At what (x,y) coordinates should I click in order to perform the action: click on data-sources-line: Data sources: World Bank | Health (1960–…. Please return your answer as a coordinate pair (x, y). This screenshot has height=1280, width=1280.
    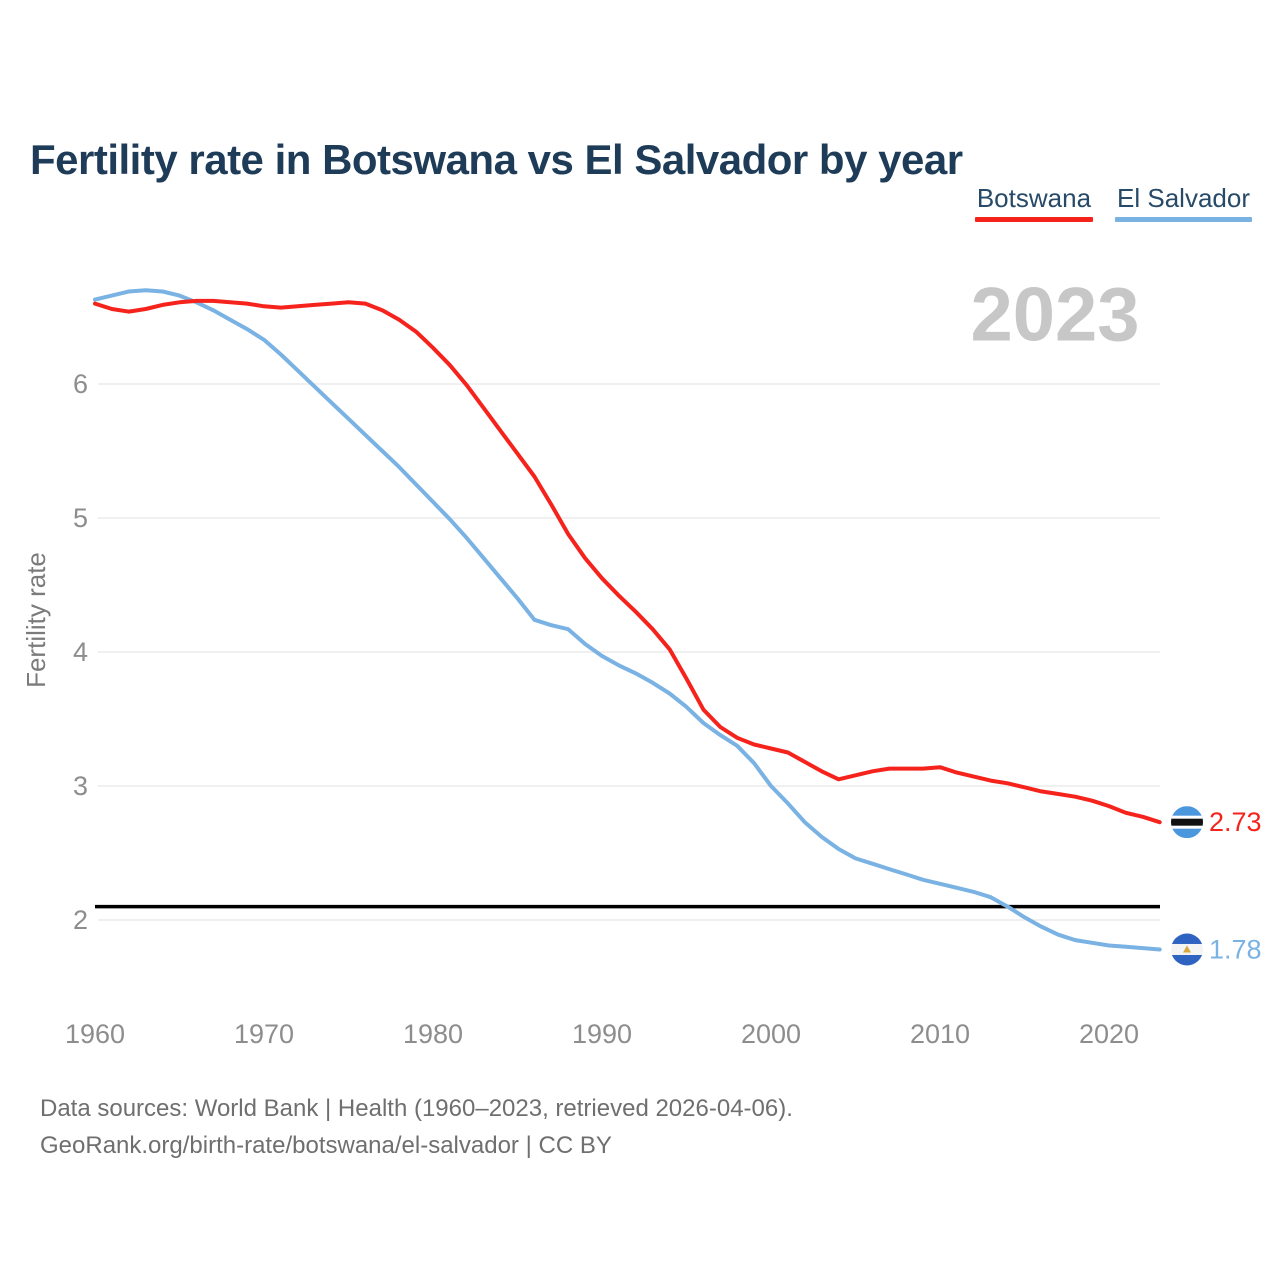
    Looking at the image, I should click on (416, 1108).